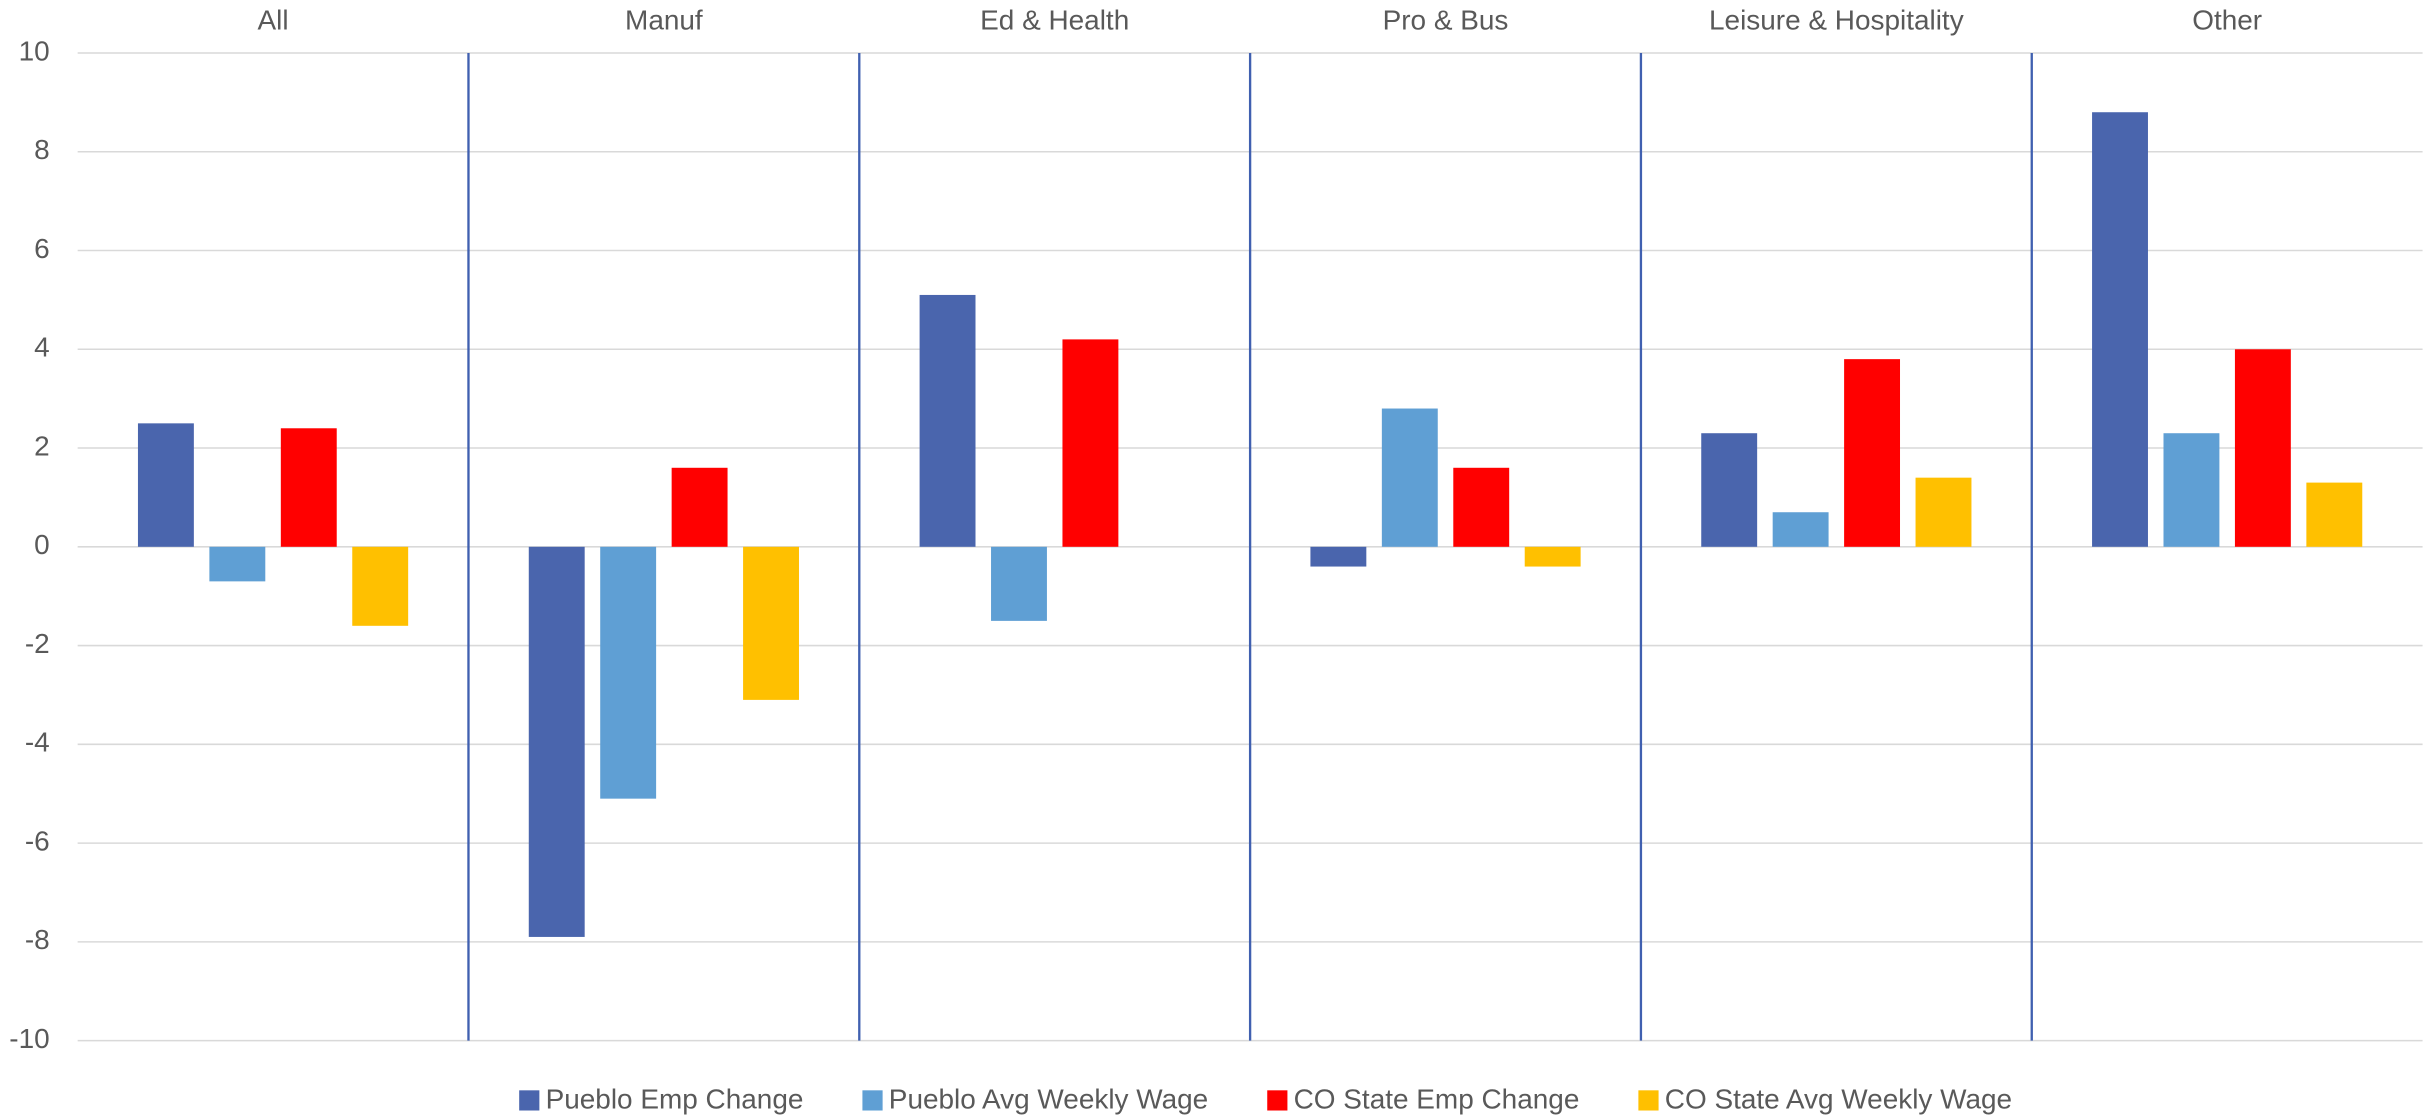  What do you see at coordinates (1048, 1099) in the screenshot?
I see `legend-label: Pueblo Avg Weekly Wage` at bounding box center [1048, 1099].